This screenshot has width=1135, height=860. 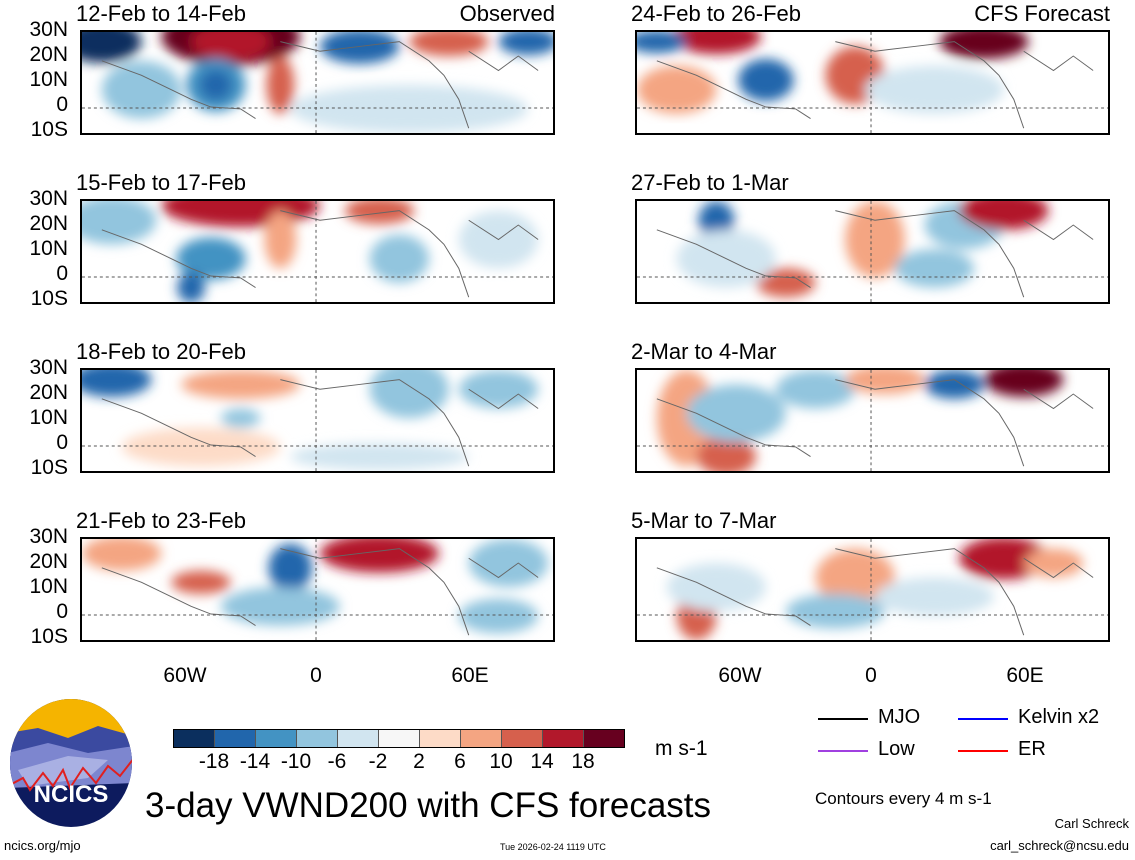 What do you see at coordinates (501, 761) in the screenshot?
I see `colorbar-tick: 10` at bounding box center [501, 761].